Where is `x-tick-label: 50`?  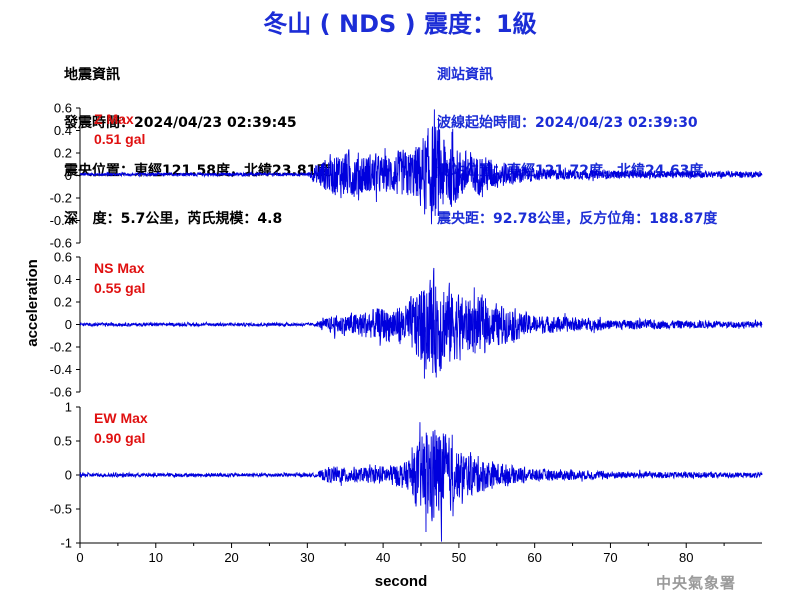 x-tick-label: 50 is located at coordinates (459, 557).